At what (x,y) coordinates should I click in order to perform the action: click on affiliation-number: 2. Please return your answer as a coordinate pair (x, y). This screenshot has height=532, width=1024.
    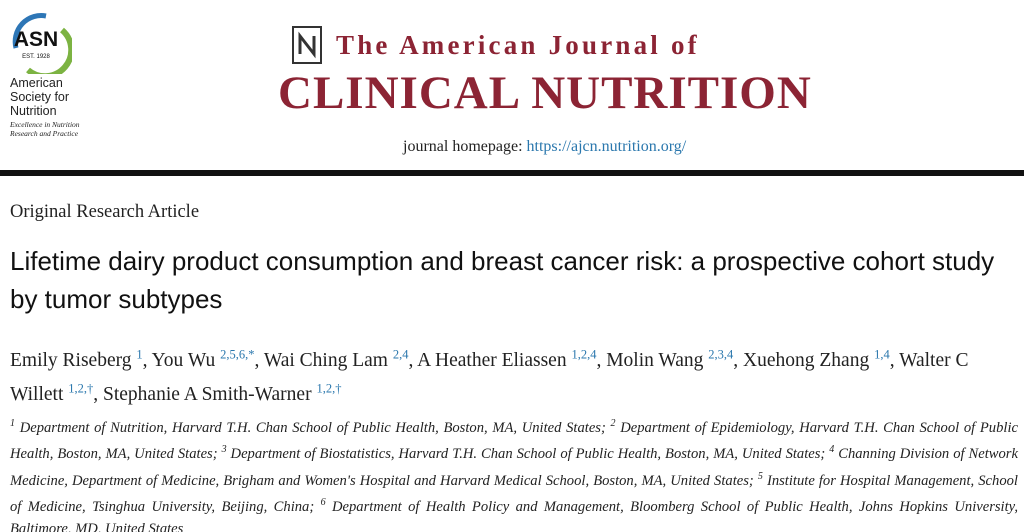
    Looking at the image, I should click on (613, 423).